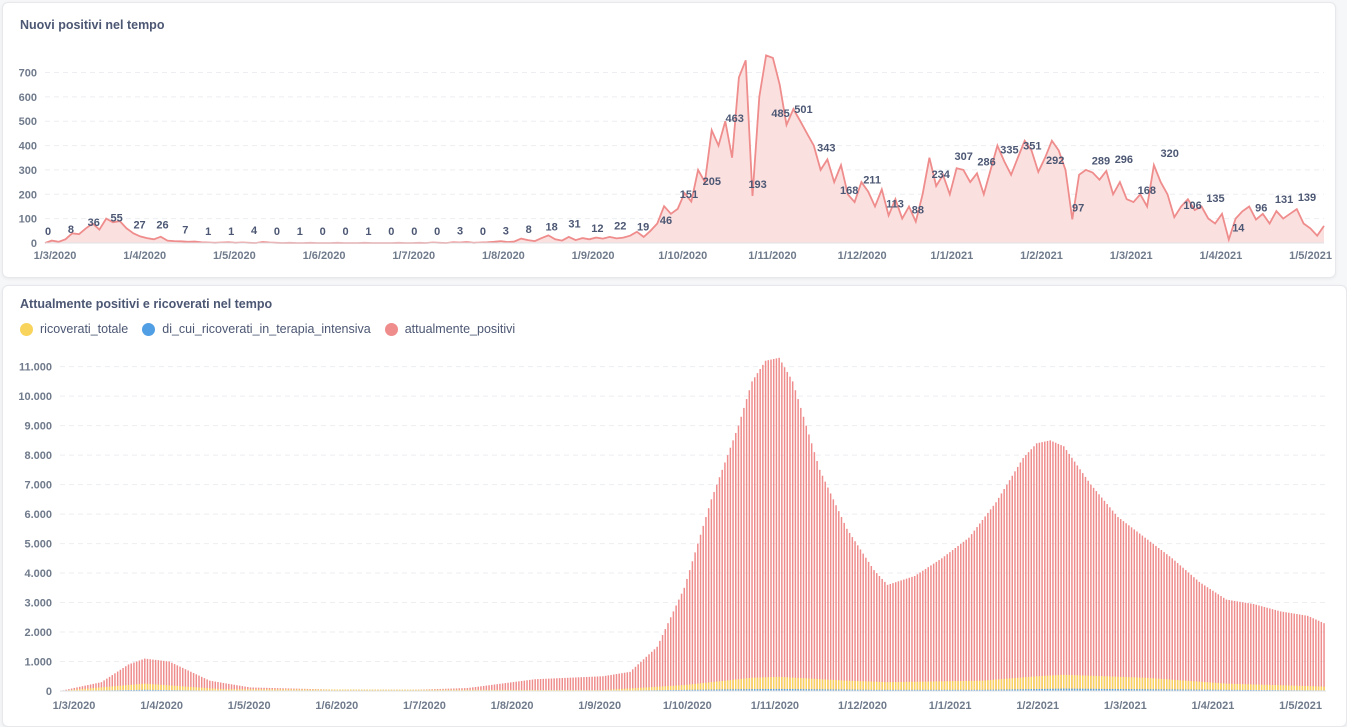  I want to click on x-tick-label: 1/2/2021, so click(1041, 256).